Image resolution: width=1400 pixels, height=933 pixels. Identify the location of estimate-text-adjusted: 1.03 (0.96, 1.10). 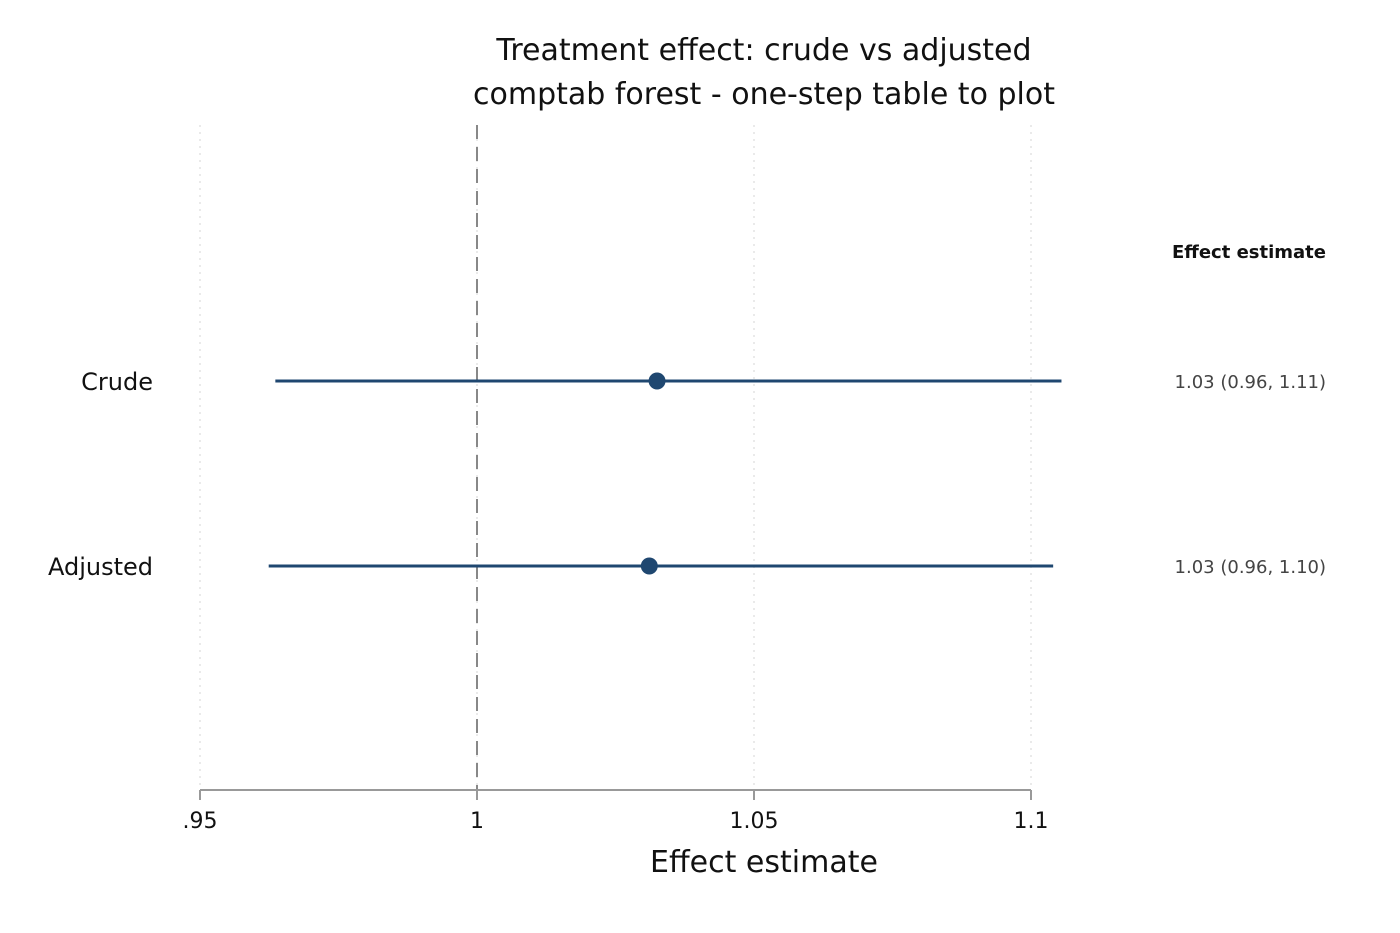
(1250, 567).